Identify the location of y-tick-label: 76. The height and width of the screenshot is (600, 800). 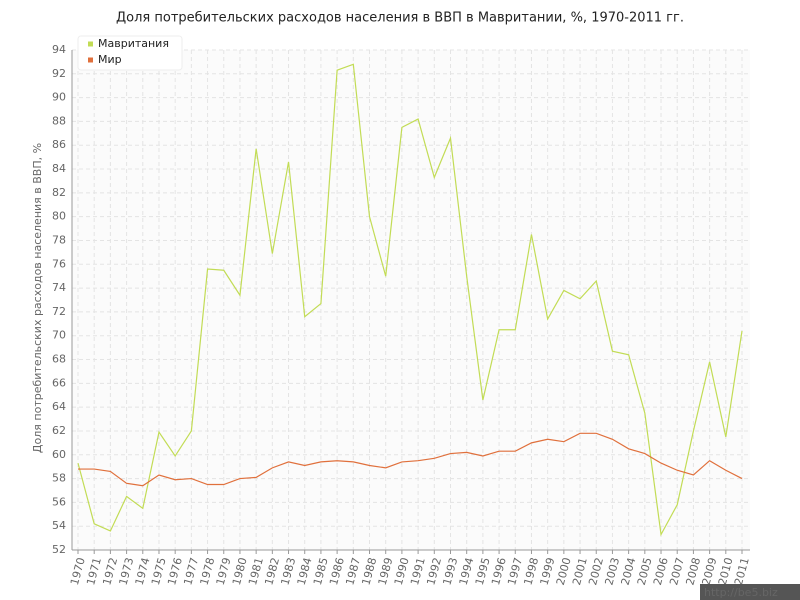
(59, 263).